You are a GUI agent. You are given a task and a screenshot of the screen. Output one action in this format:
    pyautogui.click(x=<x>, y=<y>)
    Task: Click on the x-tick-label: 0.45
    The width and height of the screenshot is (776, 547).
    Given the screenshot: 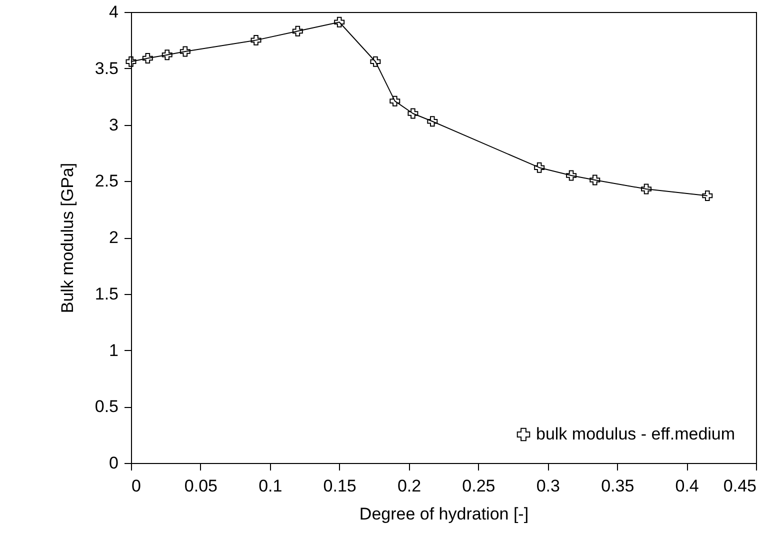 What is the action you would take?
    pyautogui.click(x=739, y=486)
    